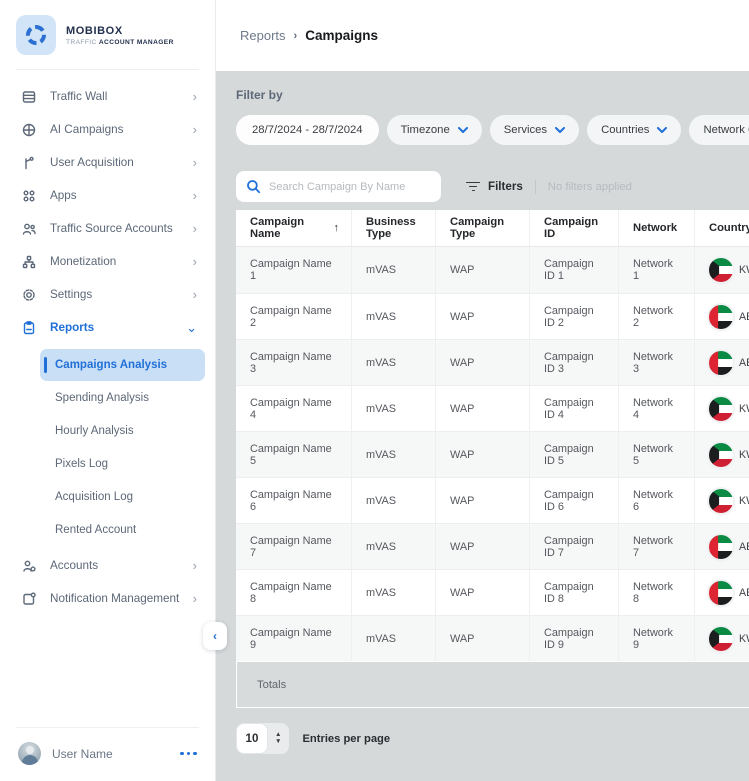  I want to click on date-range-value: 28/7/2024 - 28/7/2024, so click(307, 130).